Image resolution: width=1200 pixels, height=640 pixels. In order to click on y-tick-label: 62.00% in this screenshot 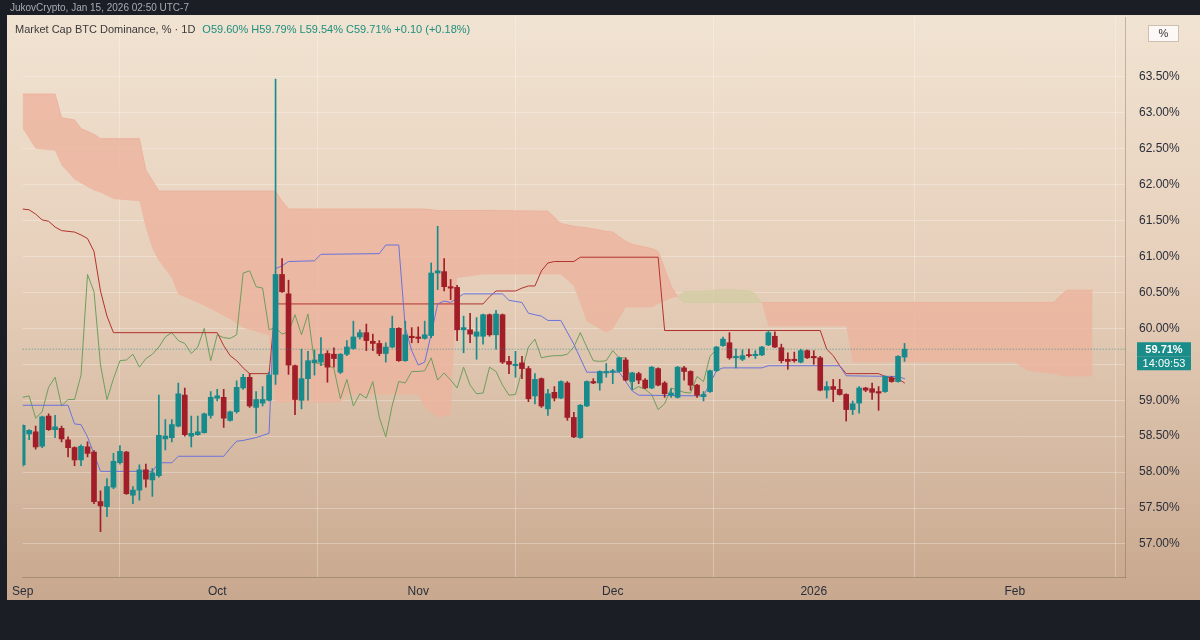, I will do `click(1160, 183)`.